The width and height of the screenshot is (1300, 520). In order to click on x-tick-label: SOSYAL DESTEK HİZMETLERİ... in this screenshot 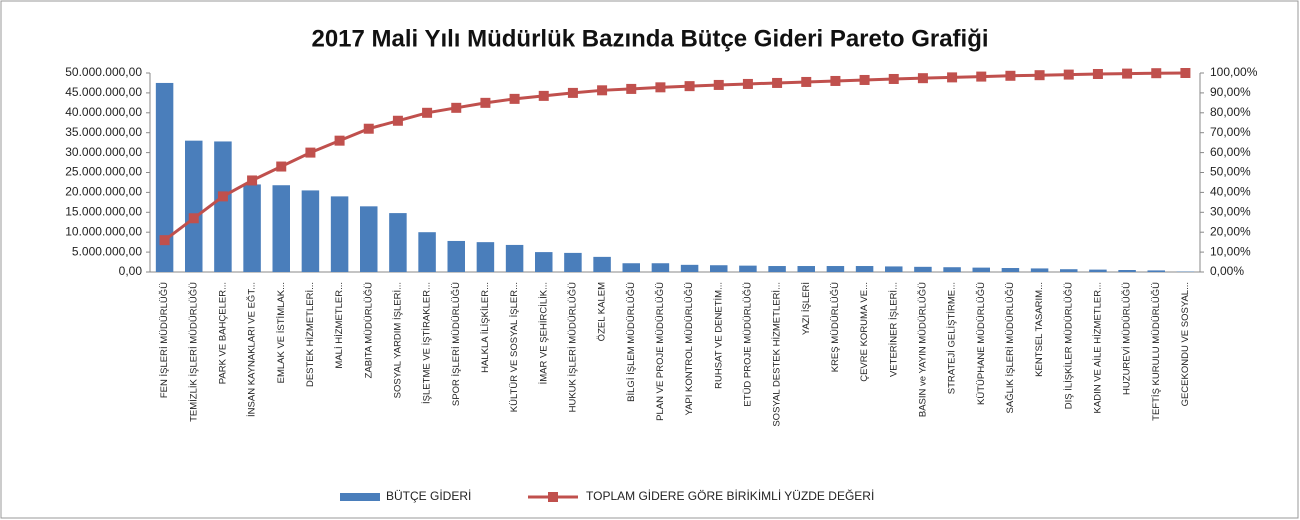, I will do `click(777, 354)`.